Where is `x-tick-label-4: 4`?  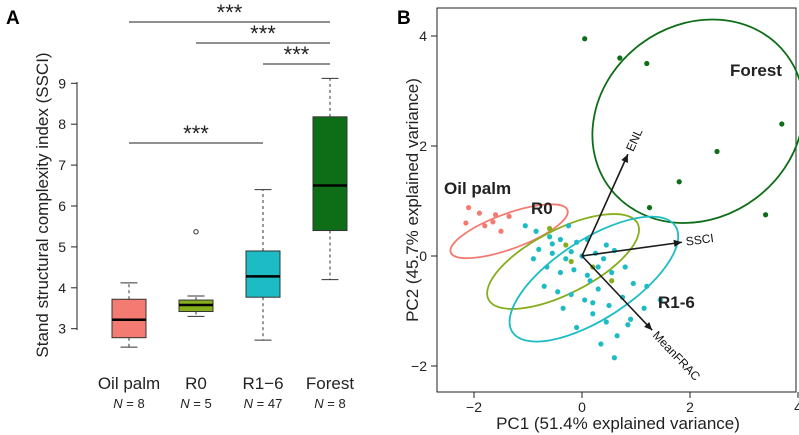 x-tick-label-4: 4 is located at coordinates (796, 407).